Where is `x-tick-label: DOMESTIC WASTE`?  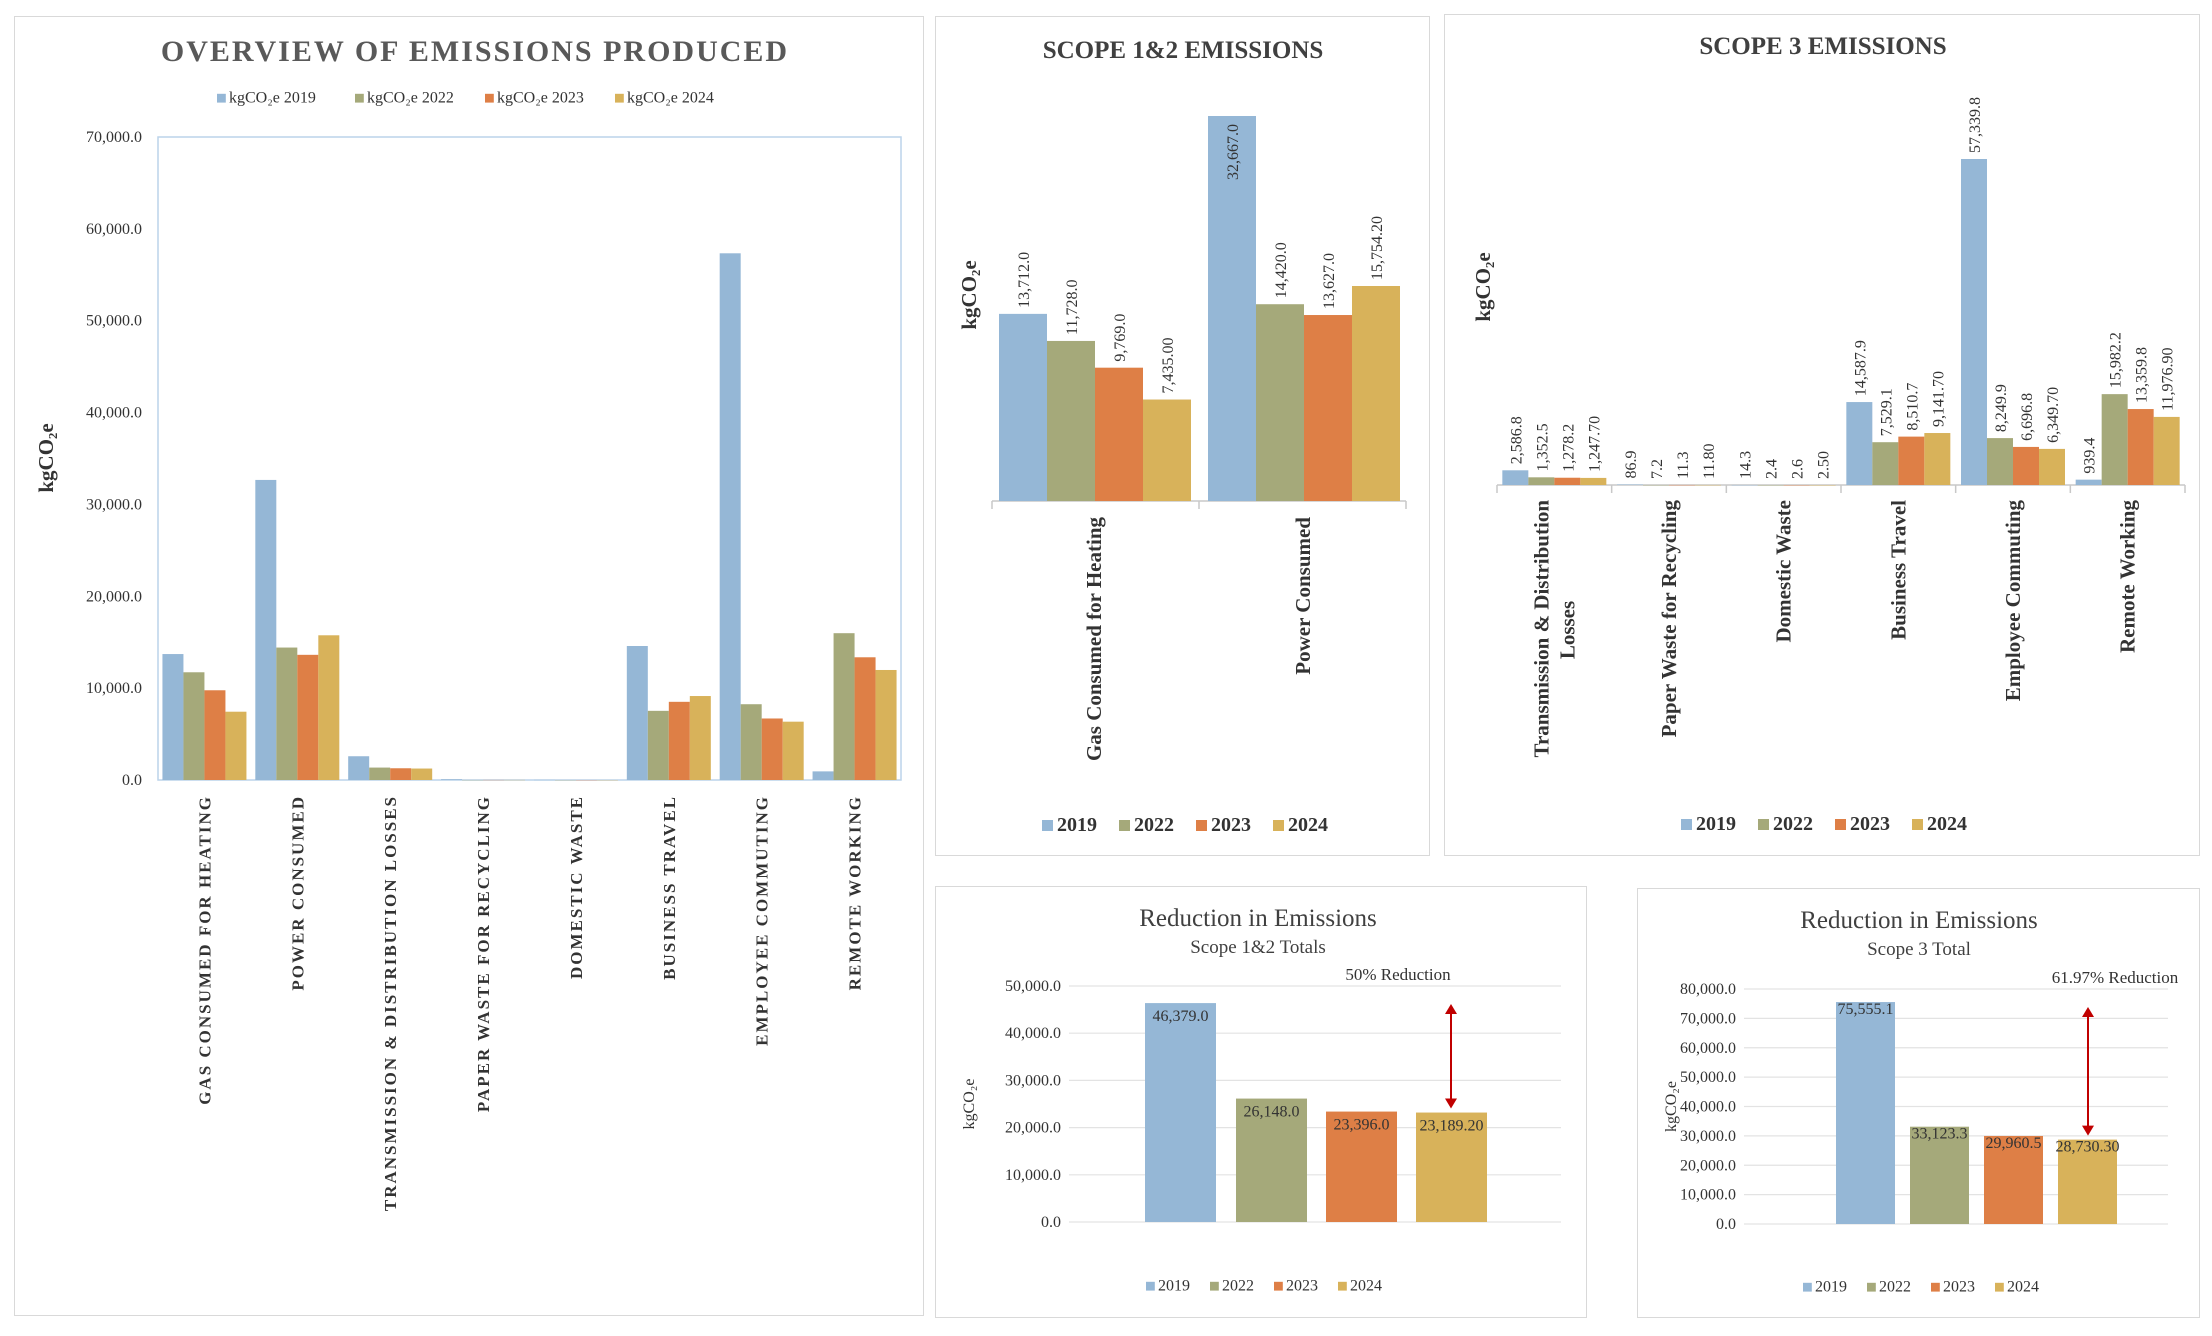
x-tick-label: DOMESTIC WASTE is located at coordinates (576, 887).